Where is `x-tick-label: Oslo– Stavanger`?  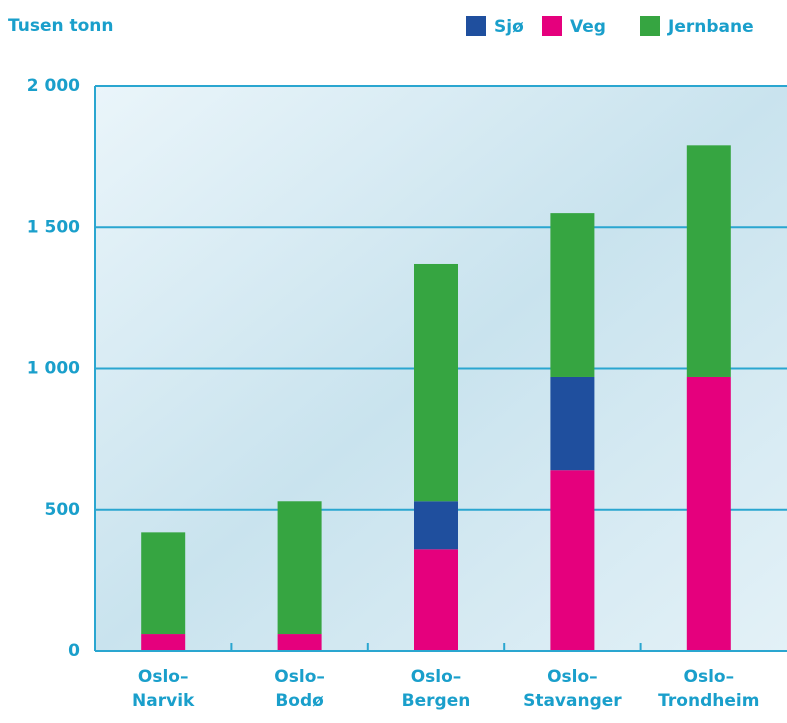 x-tick-label: Oslo– Stavanger is located at coordinates (572, 689).